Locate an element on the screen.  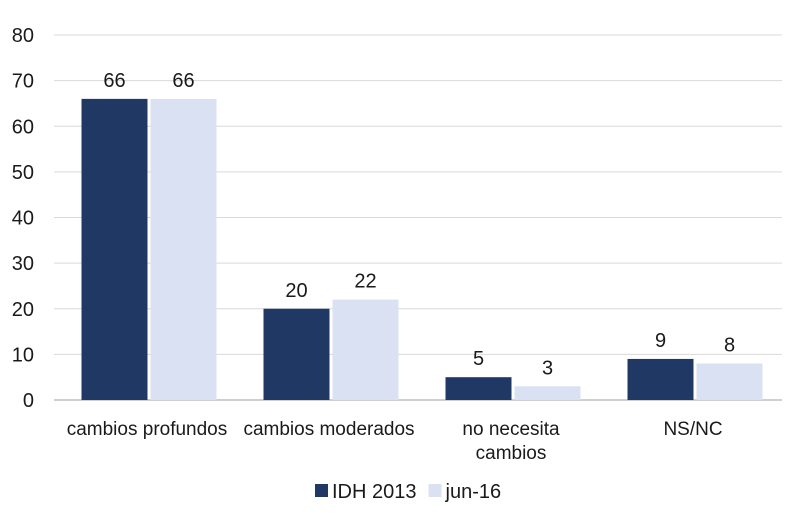
legend-label: IDH 2013 is located at coordinates (374, 492).